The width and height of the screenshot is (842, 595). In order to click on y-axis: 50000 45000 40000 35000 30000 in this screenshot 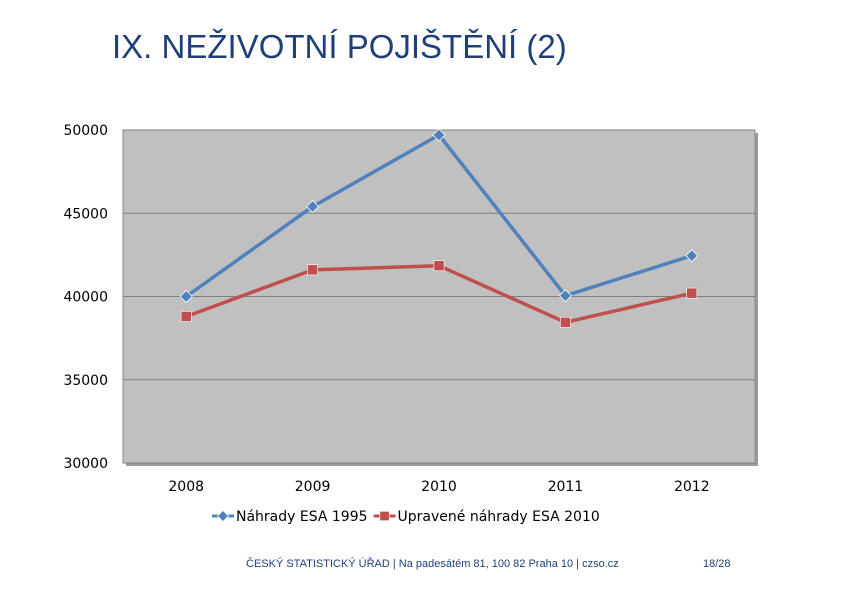, I will do `click(85, 297)`.